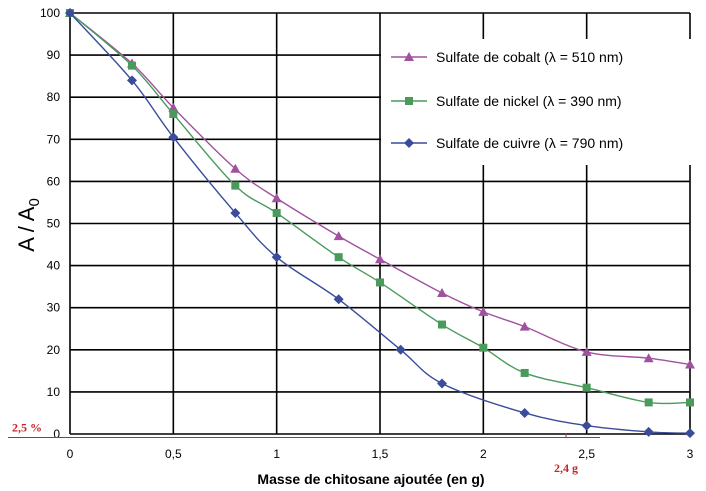 Image resolution: width=706 pixels, height=491 pixels. Describe the element at coordinates (27, 427) in the screenshot. I see `annotation-hline-label: 2,5 %` at that location.